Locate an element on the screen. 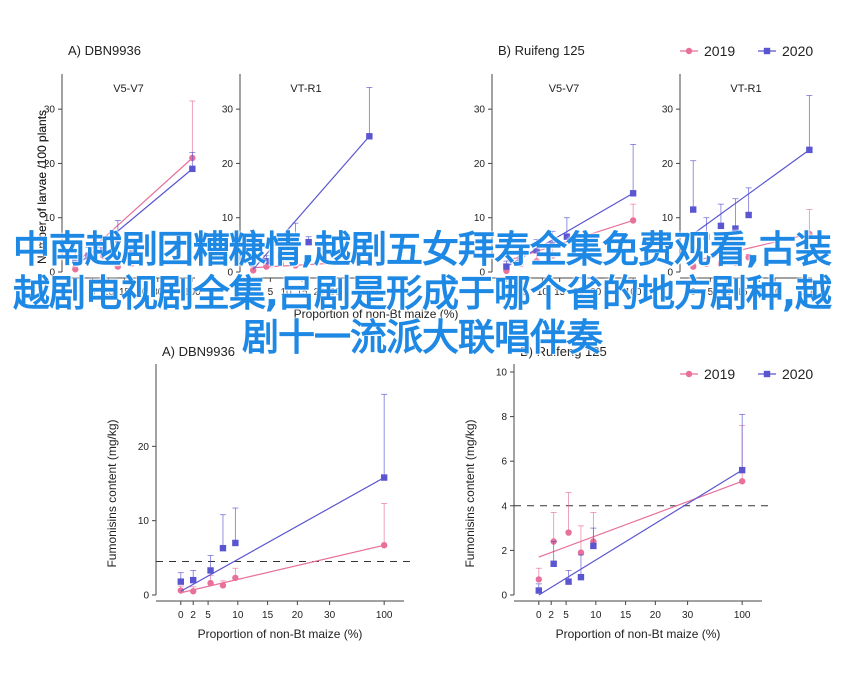 This screenshot has width=844, height=675. fit-line-2019 is located at coordinates (311, 264).